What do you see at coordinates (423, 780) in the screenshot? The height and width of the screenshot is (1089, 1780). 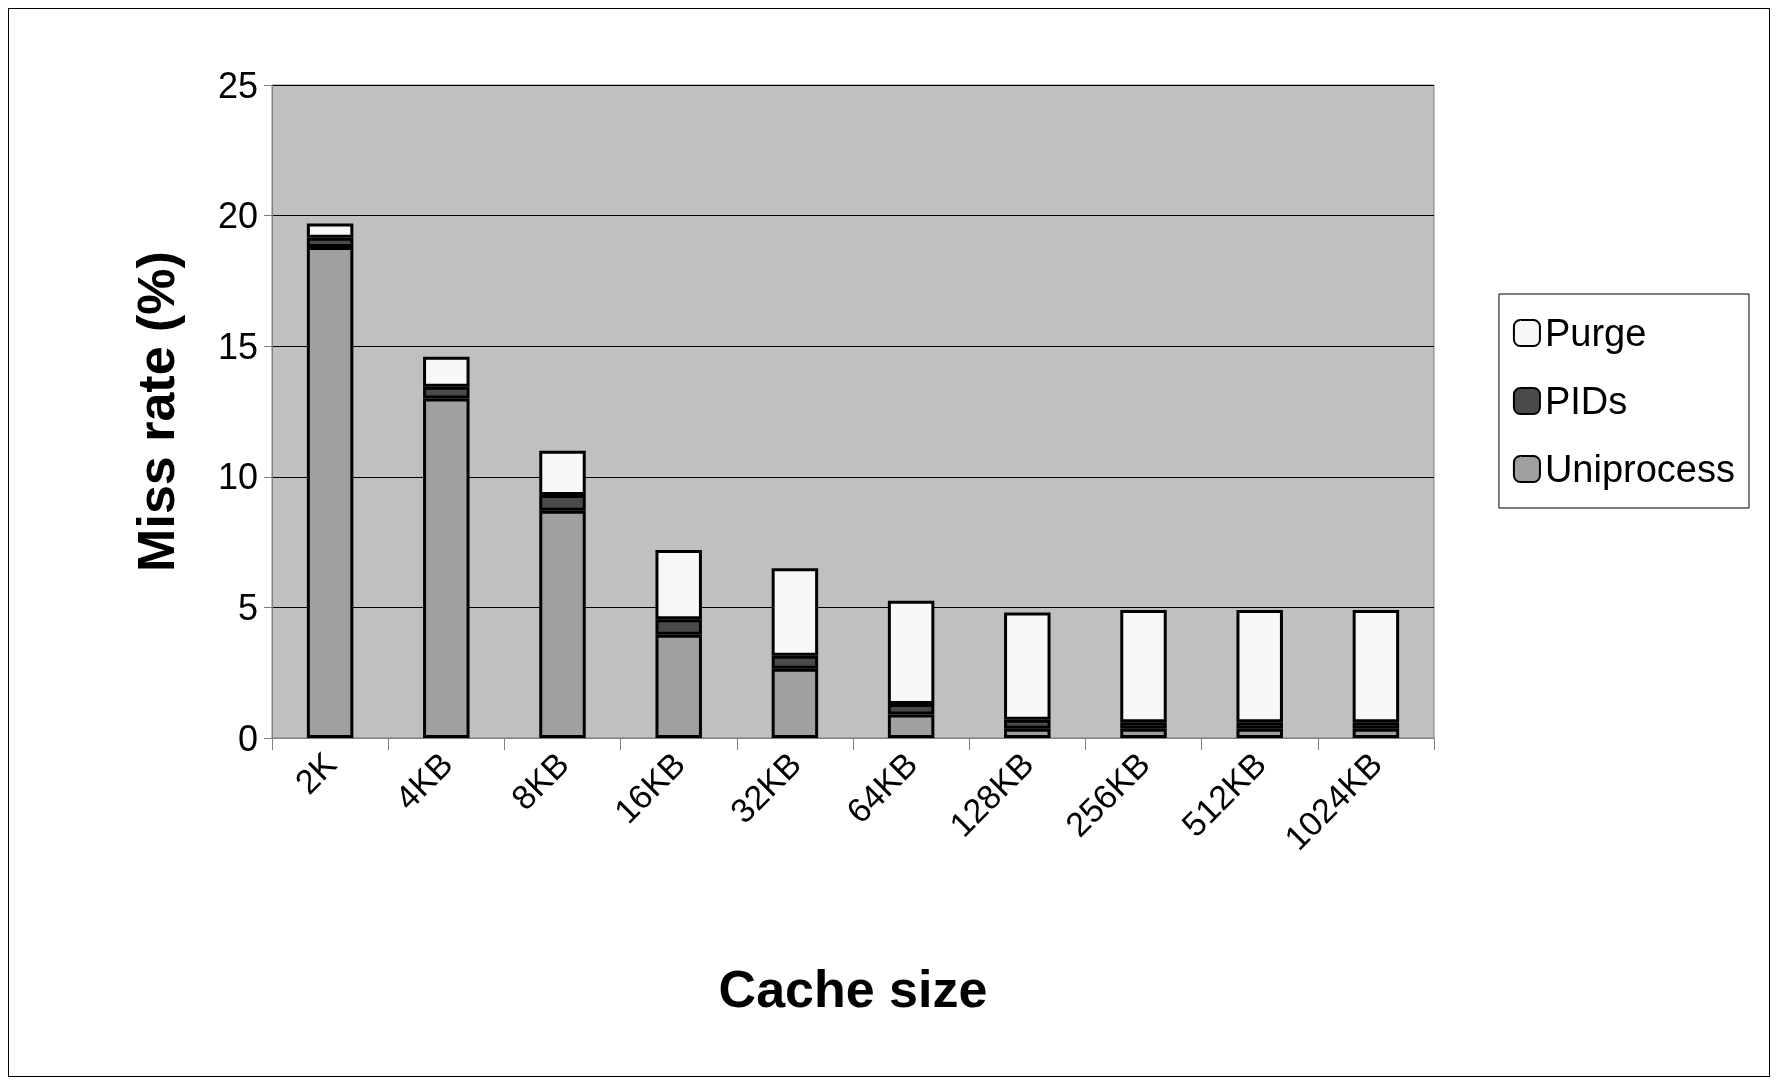 I see `x-tick-label: 4KB` at bounding box center [423, 780].